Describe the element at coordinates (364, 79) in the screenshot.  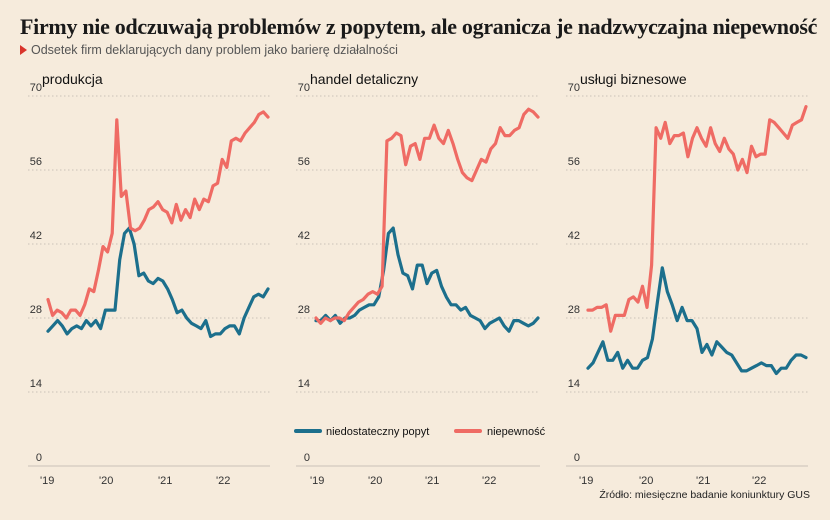
I see `panel-title: handel detaliczny` at that location.